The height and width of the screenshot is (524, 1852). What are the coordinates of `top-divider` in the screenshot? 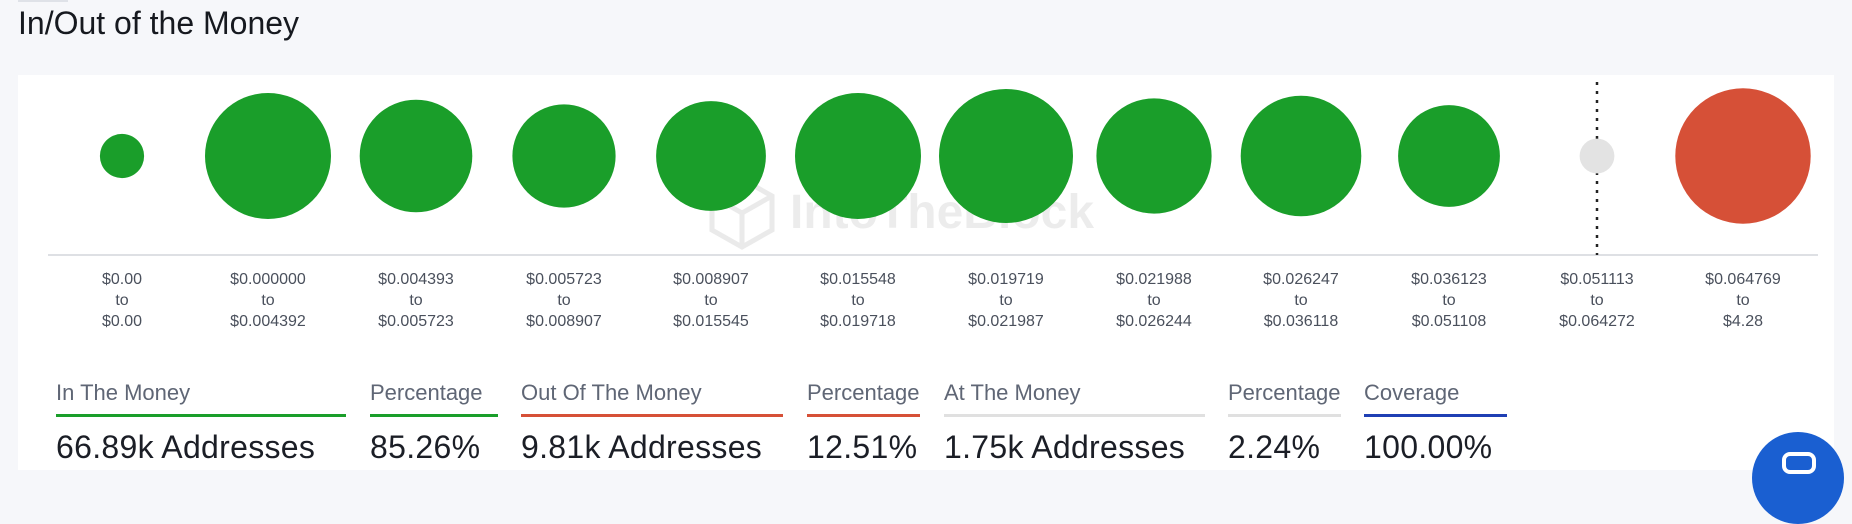 It's located at (43, 1).